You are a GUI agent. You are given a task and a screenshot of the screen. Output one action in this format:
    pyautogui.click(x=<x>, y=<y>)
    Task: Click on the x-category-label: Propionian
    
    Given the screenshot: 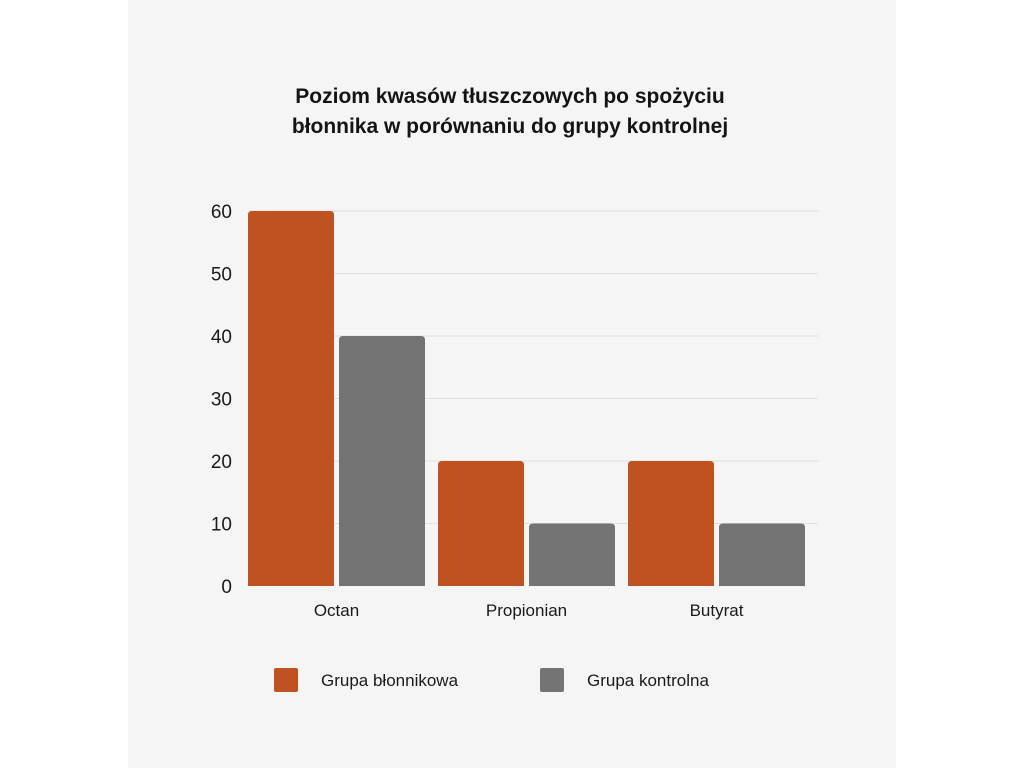 What is the action you would take?
    pyautogui.click(x=526, y=610)
    